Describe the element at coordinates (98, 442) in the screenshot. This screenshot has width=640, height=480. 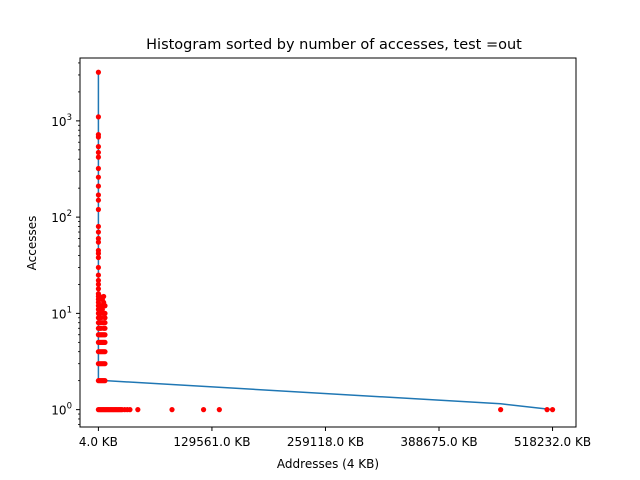
I see `x-tick-label: 4.0 KB` at that location.